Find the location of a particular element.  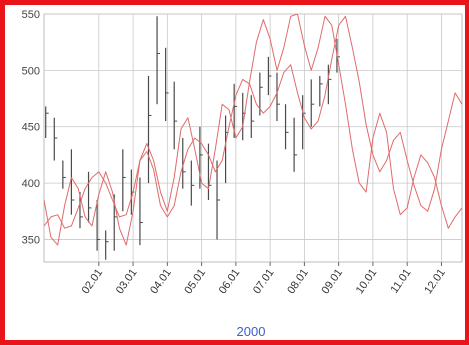

y-tick-label: 550 is located at coordinates (31, 15).